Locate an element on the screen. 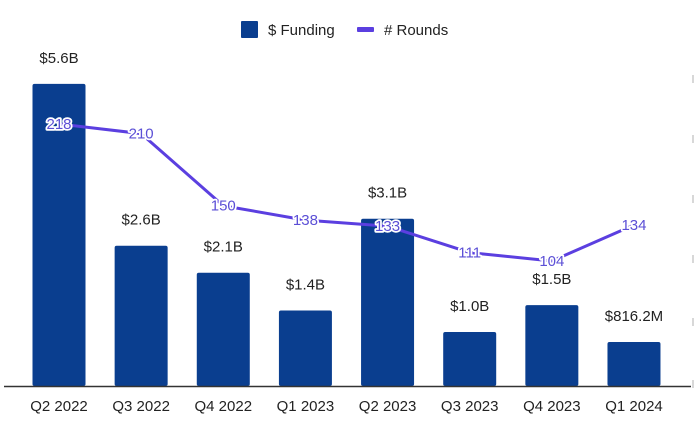  line-data-label: 111 is located at coordinates (469, 253).